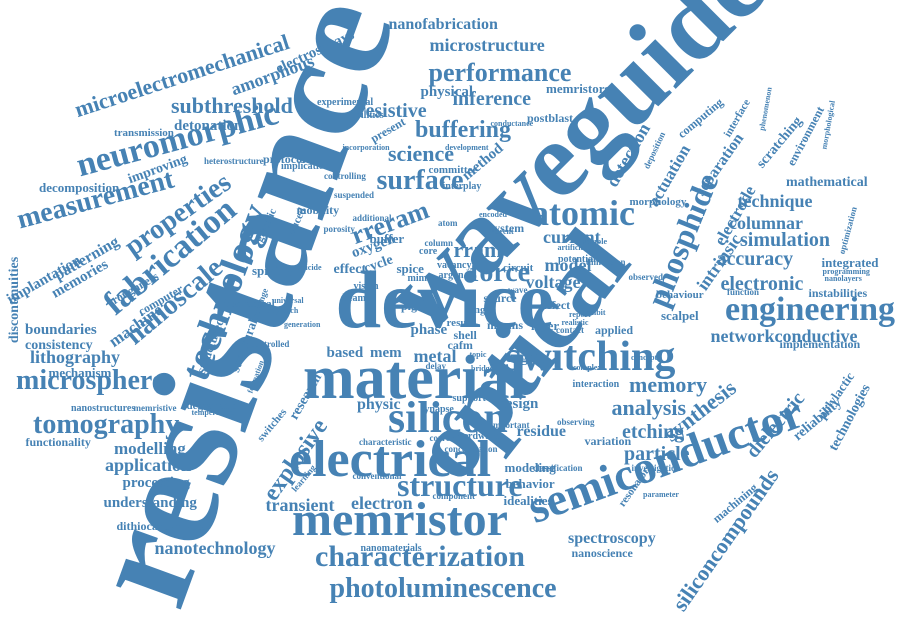 Image resolution: width=900 pixels, height=617 pixels. What do you see at coordinates (602, 553) in the screenshot?
I see `word-nanoscience: nanoscience` at bounding box center [602, 553].